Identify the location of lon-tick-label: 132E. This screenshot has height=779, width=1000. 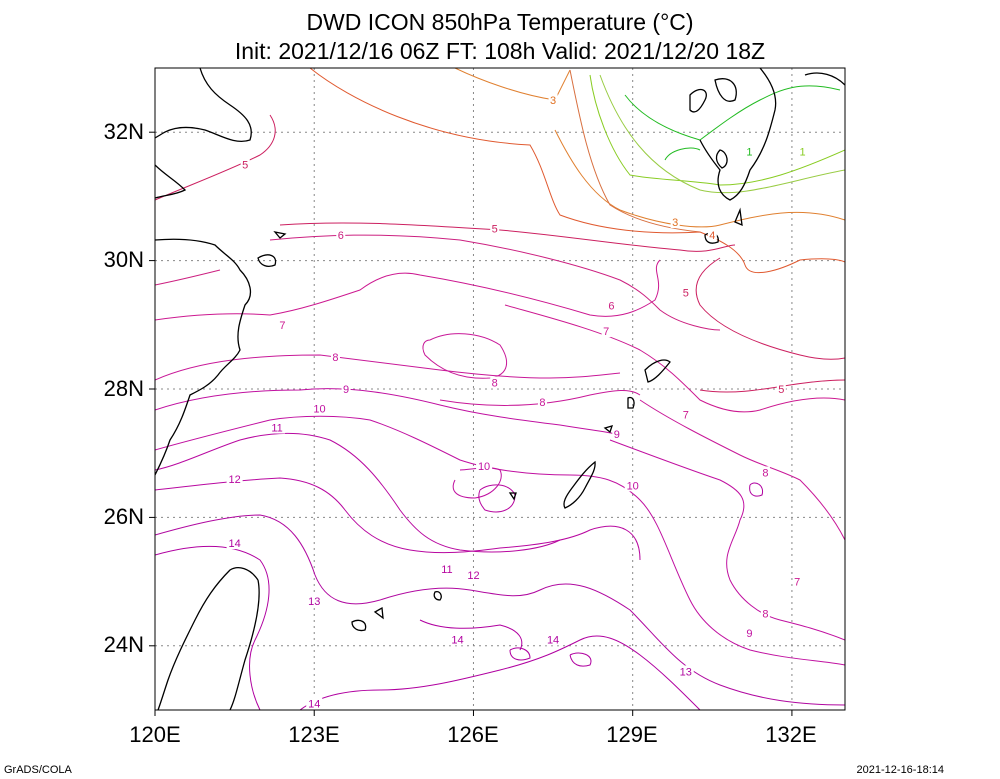
(791, 734).